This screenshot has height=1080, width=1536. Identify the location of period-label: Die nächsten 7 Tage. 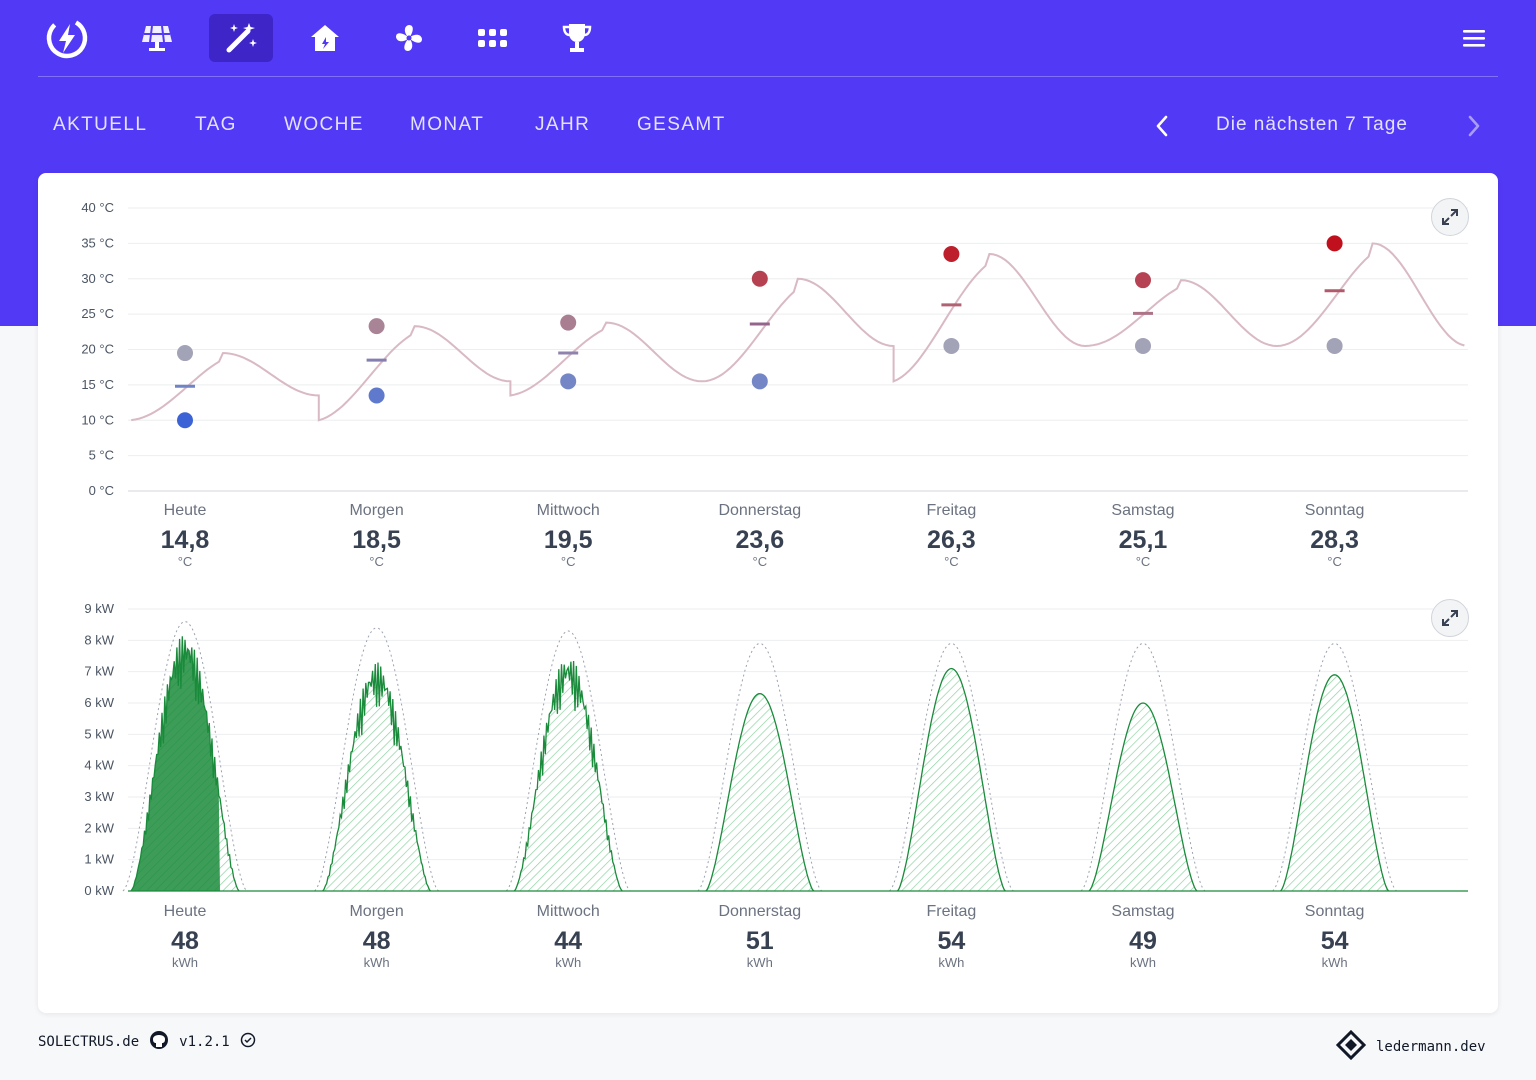
(1312, 124).